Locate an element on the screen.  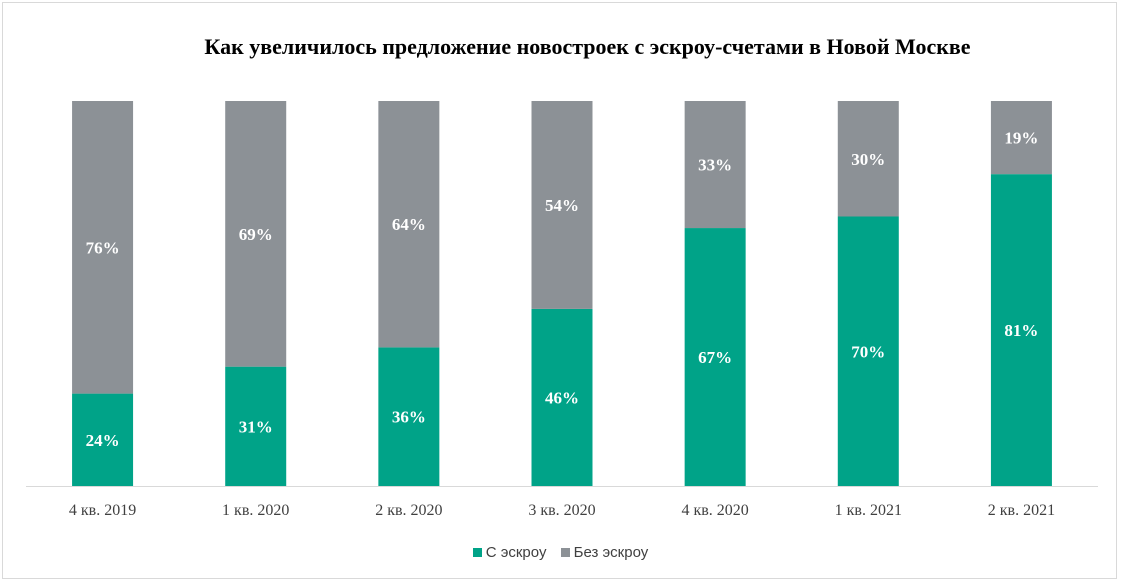
x-tick-label: 3 кв. 2020 is located at coordinates (561, 510).